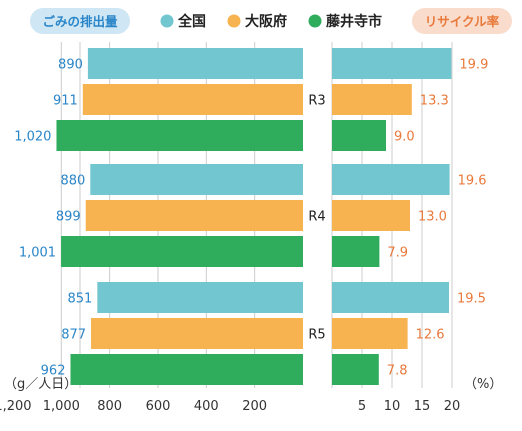 This screenshot has width=522, height=431. I want to click on right-value-label: 12.6, so click(430, 335).